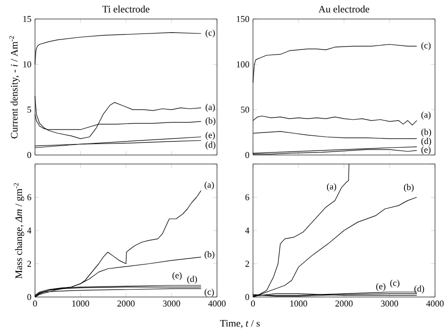 The height and width of the screenshot is (334, 448). What do you see at coordinates (126, 8) in the screenshot?
I see `chart-title: Ti electrode` at bounding box center [126, 8].